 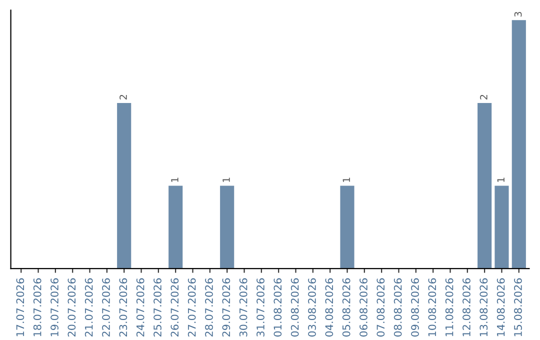 What do you see at coordinates (346, 307) in the screenshot?
I see `x-tick-label: 05.08.2026` at bounding box center [346, 307].